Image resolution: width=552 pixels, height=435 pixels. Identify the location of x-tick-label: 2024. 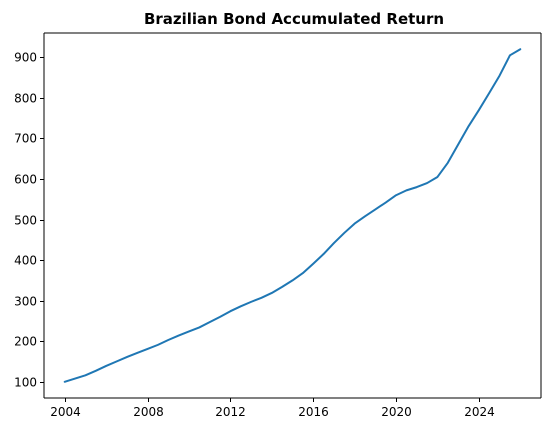
(479, 412).